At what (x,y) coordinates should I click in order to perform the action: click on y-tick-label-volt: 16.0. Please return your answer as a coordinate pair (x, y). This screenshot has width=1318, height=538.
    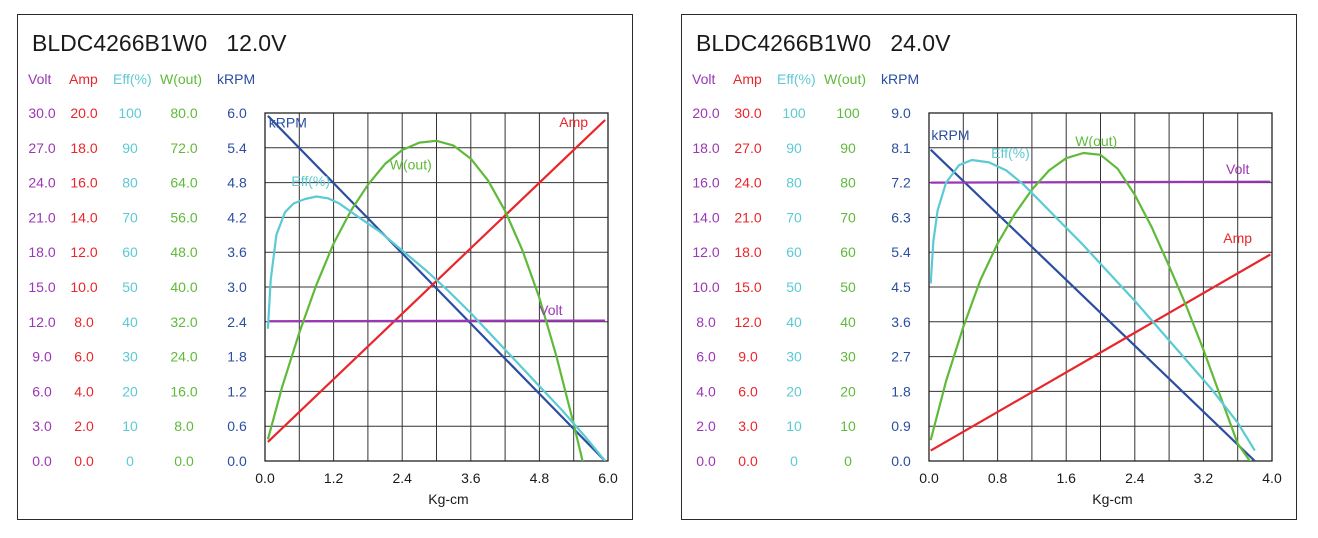
    Looking at the image, I should click on (705, 183).